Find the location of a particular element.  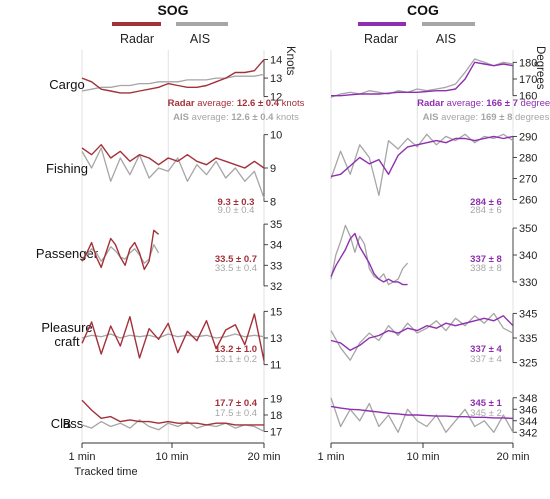

radar-stat: 9.3 ± 0.3 is located at coordinates (236, 202).